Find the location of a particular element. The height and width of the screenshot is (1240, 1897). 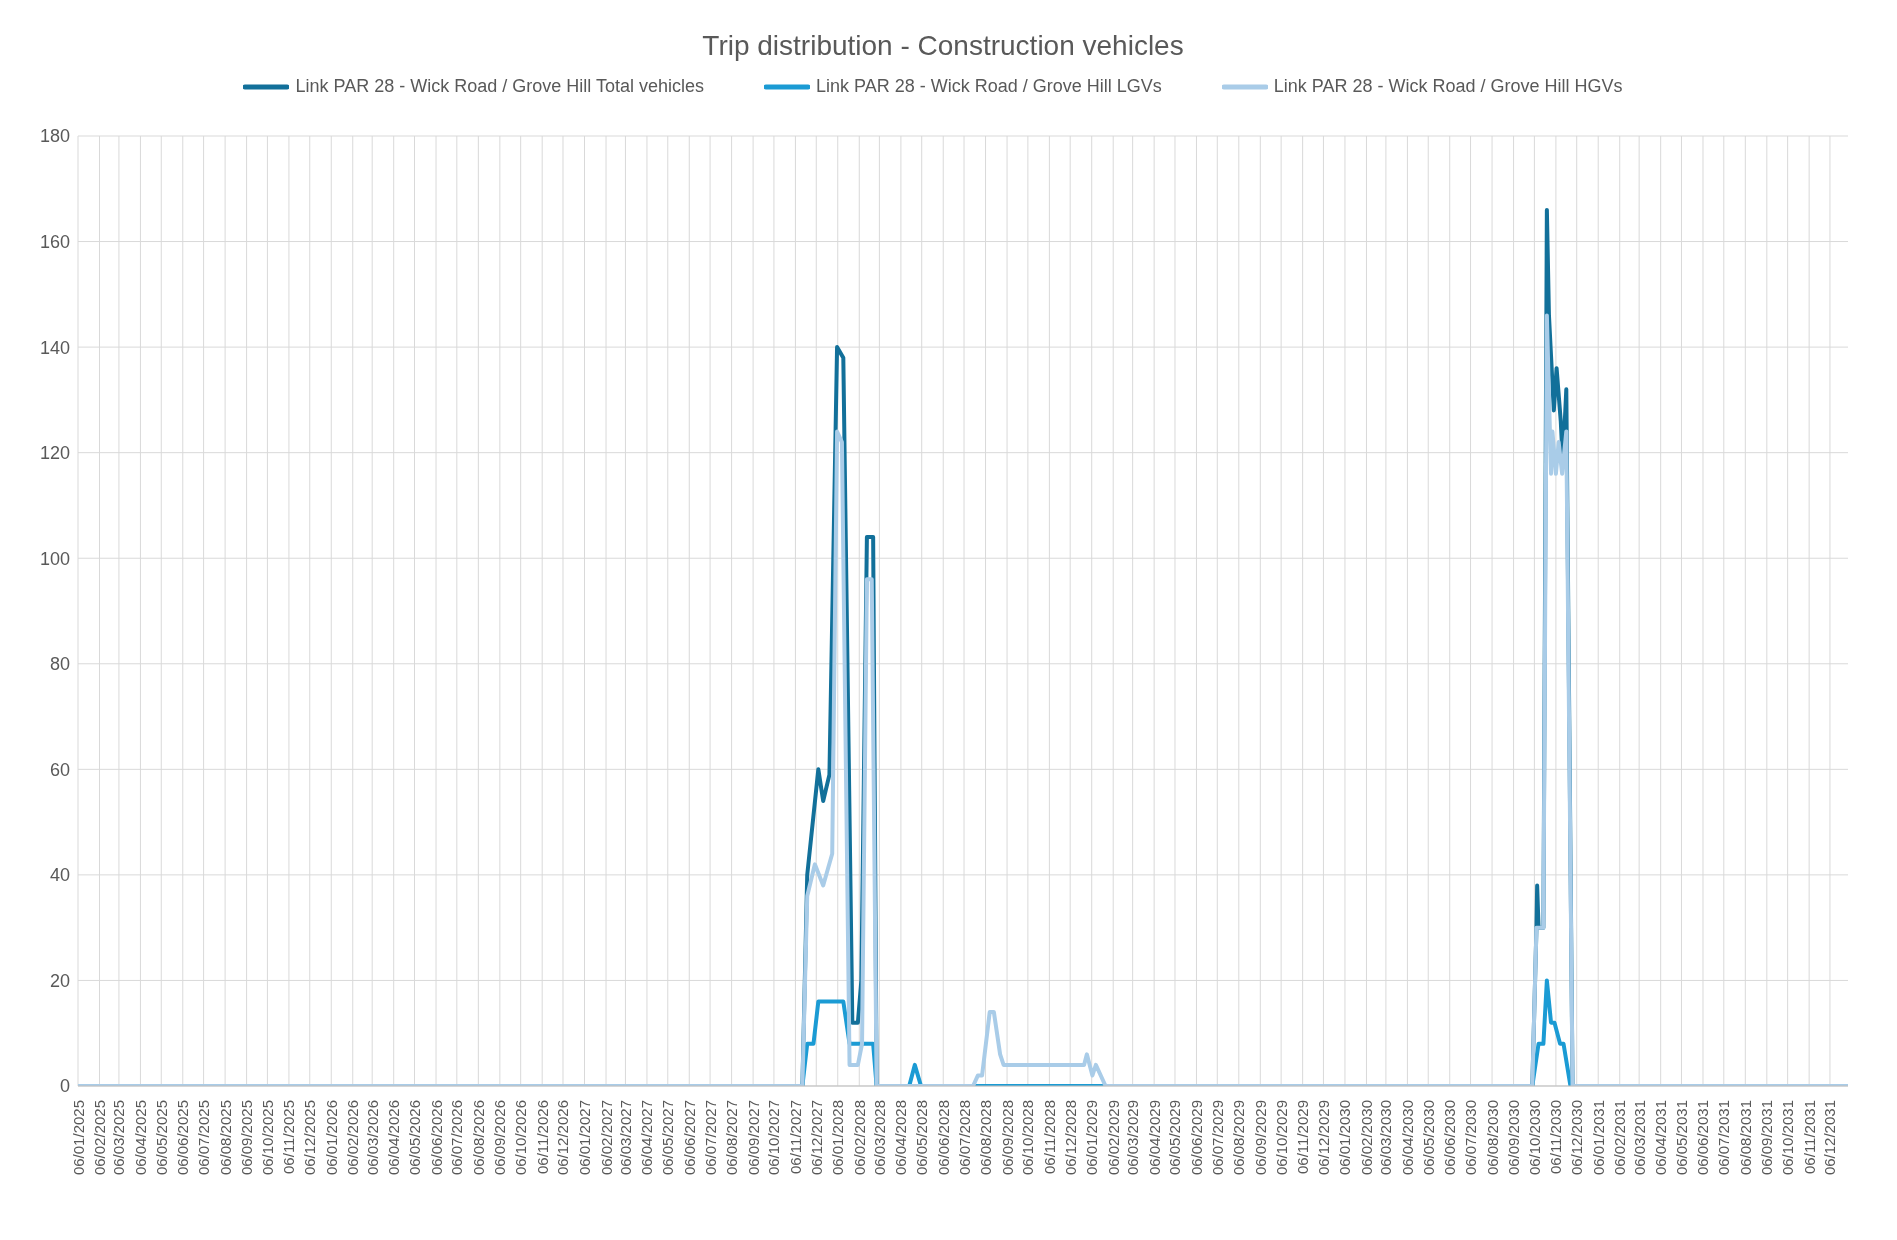

y-tick-label: 0 is located at coordinates (64, 1086).